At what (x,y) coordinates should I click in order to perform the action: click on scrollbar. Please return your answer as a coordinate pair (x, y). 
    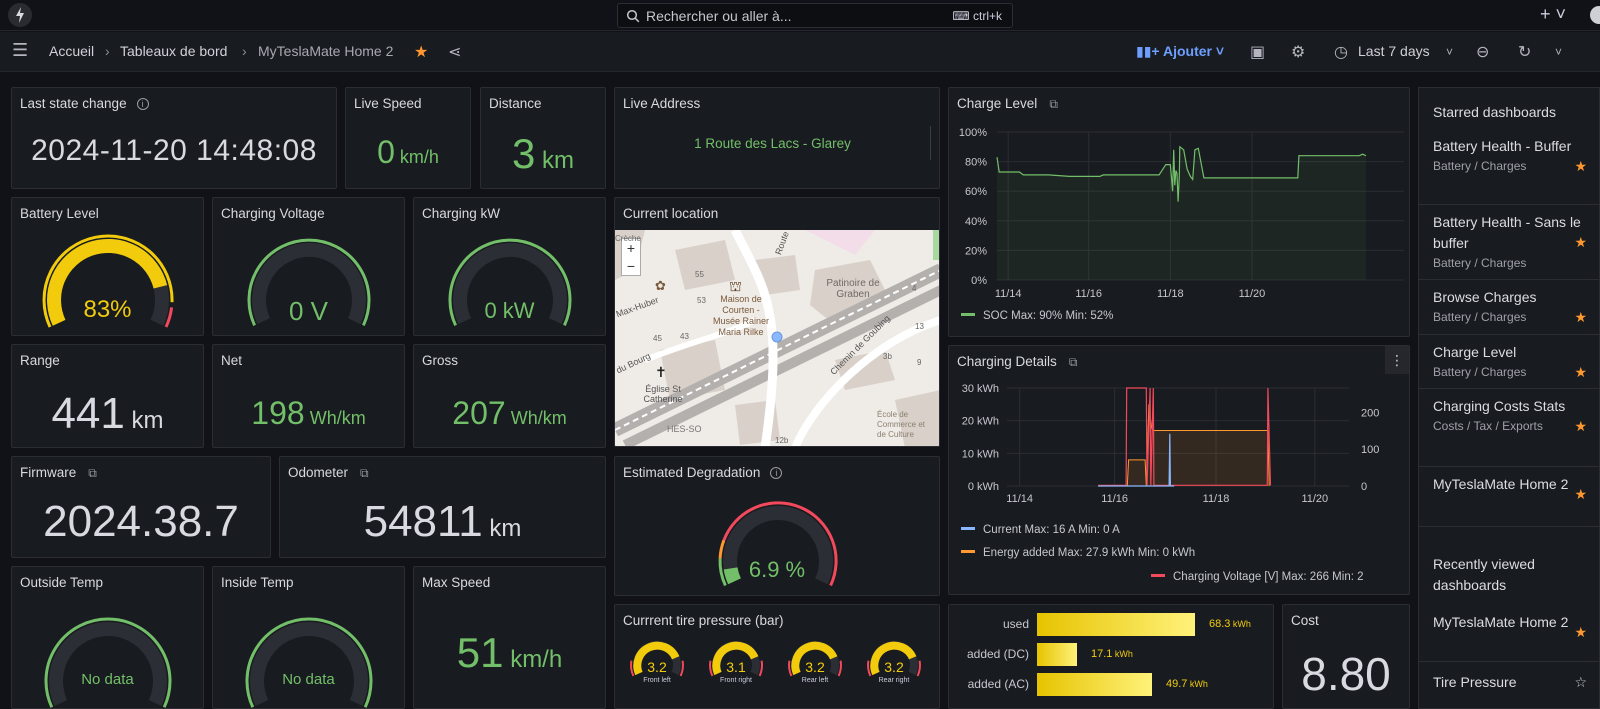
    Looking at the image, I should click on (930, 143).